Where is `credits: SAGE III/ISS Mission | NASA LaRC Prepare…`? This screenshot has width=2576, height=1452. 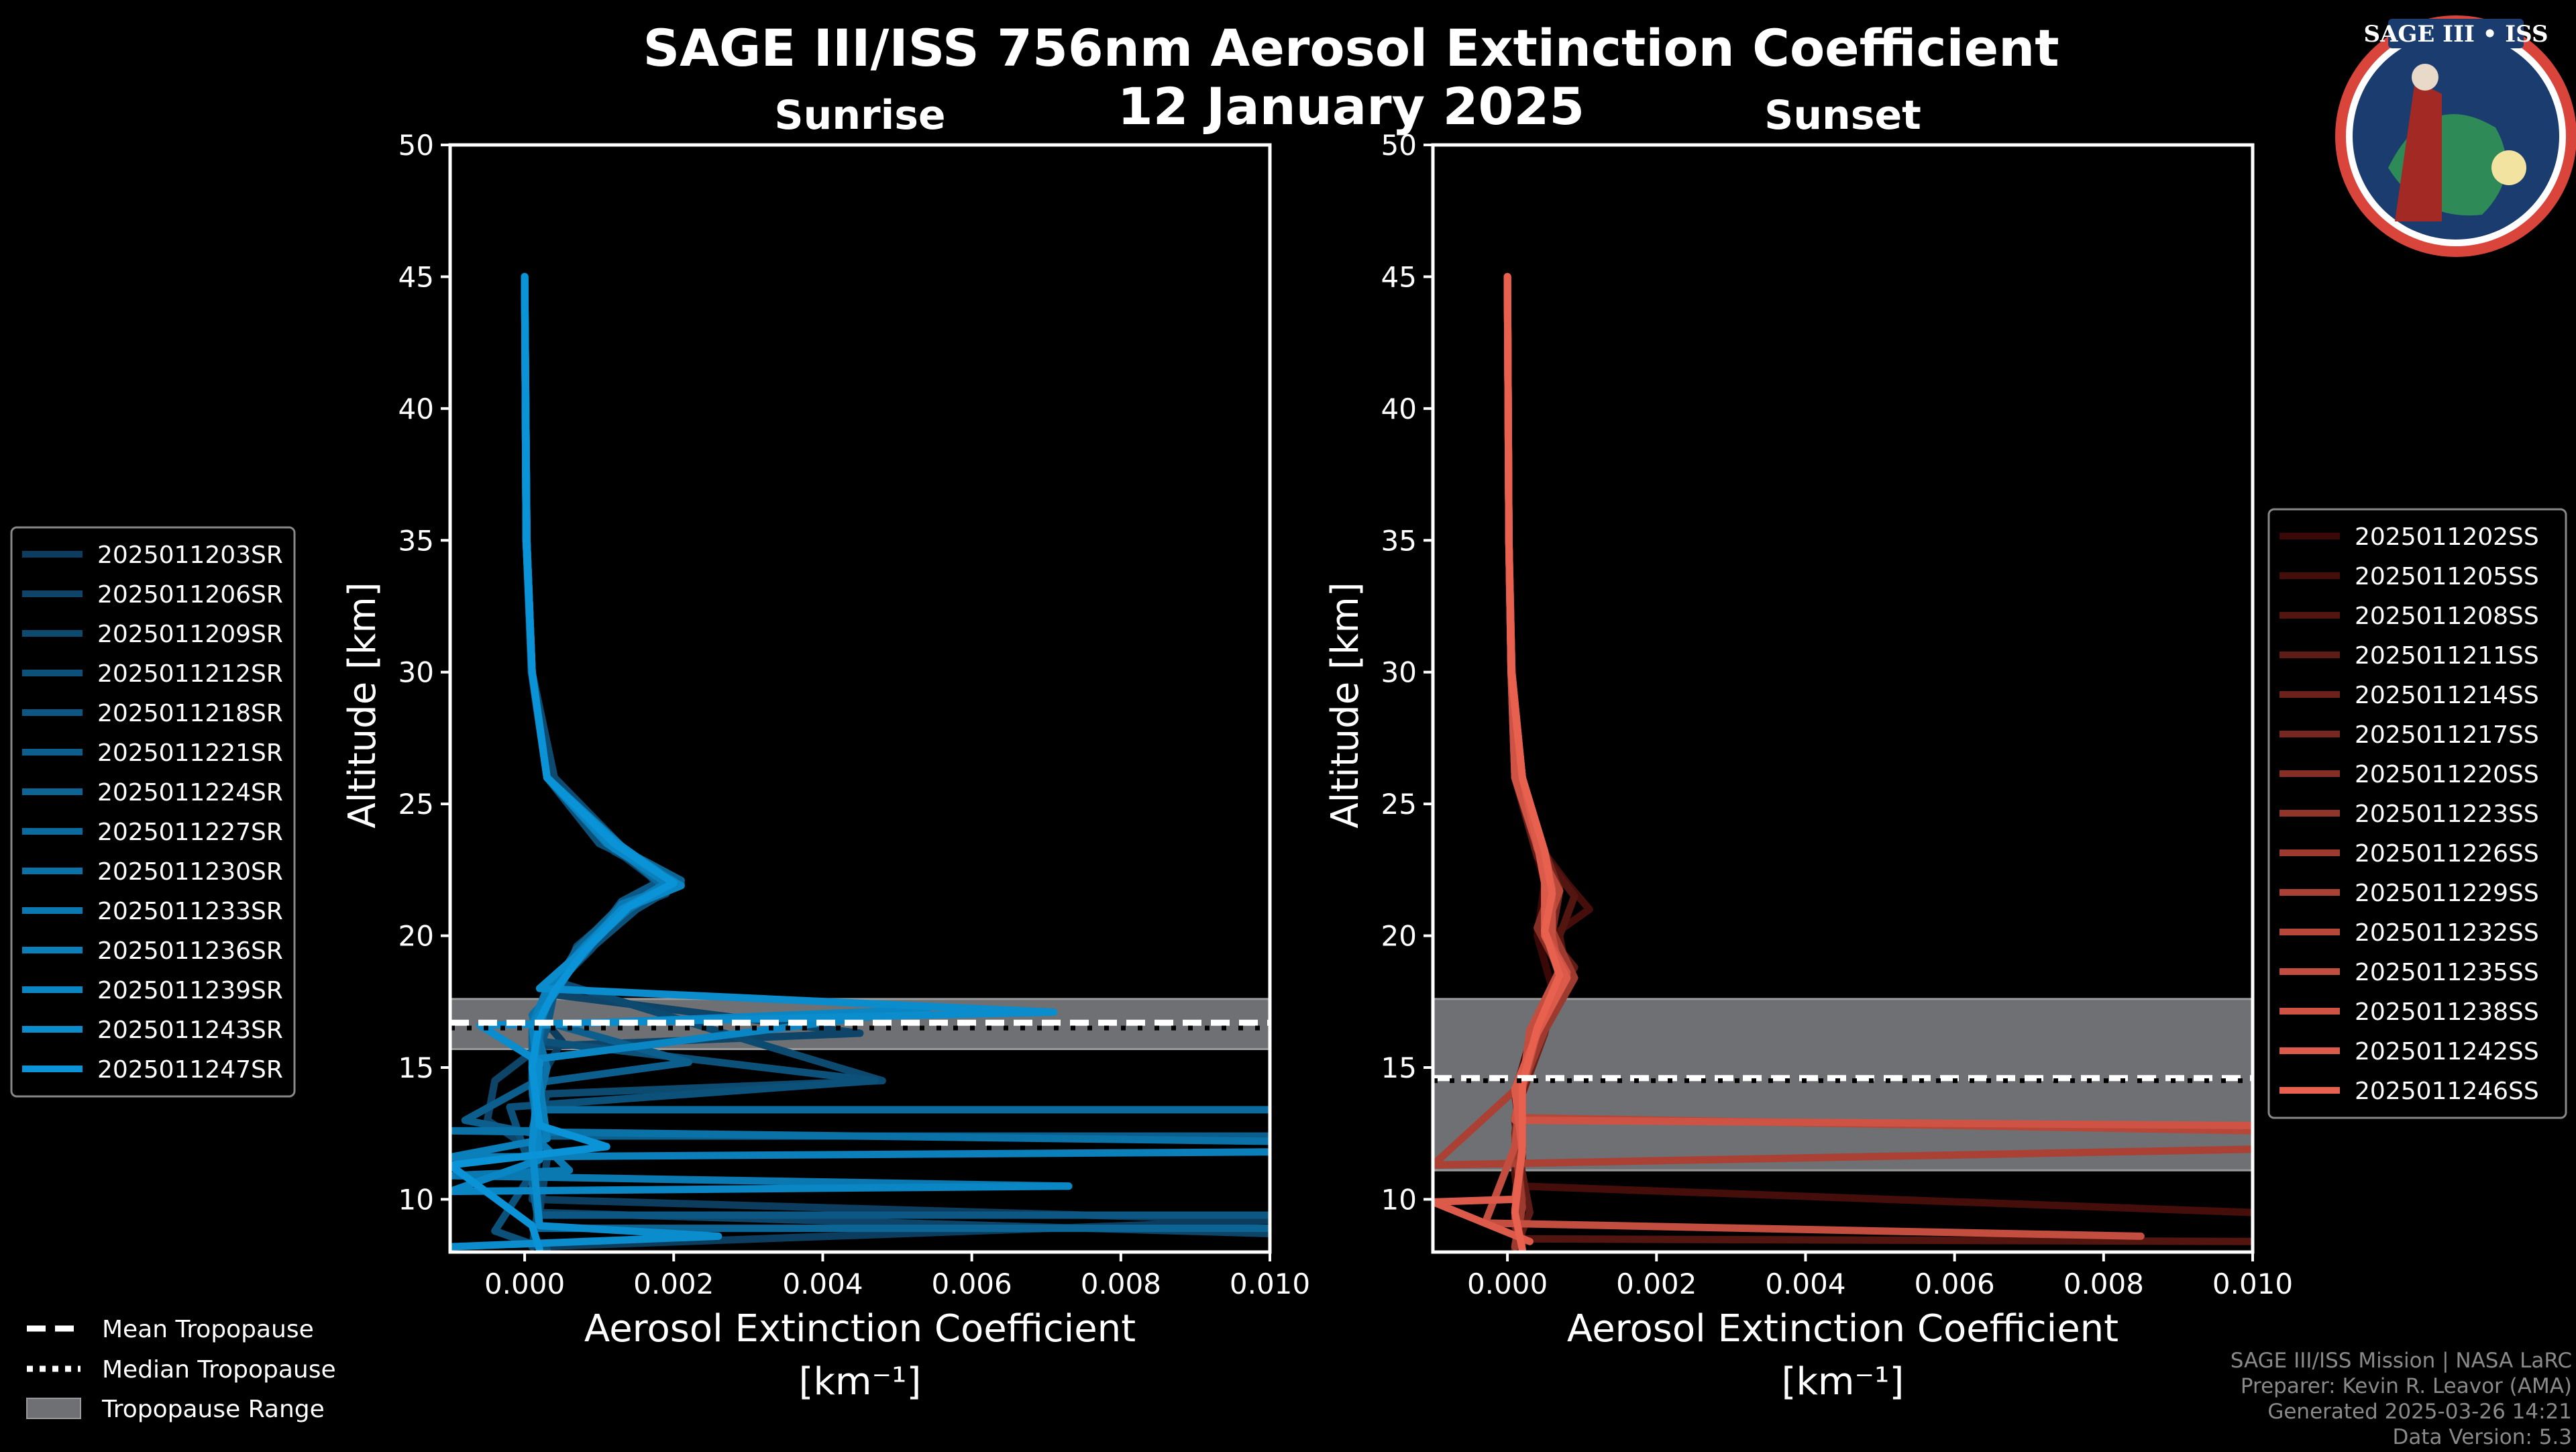
credits: SAGE III/ISS Mission | NASA LaRC Prepare… is located at coordinates (2401, 1399).